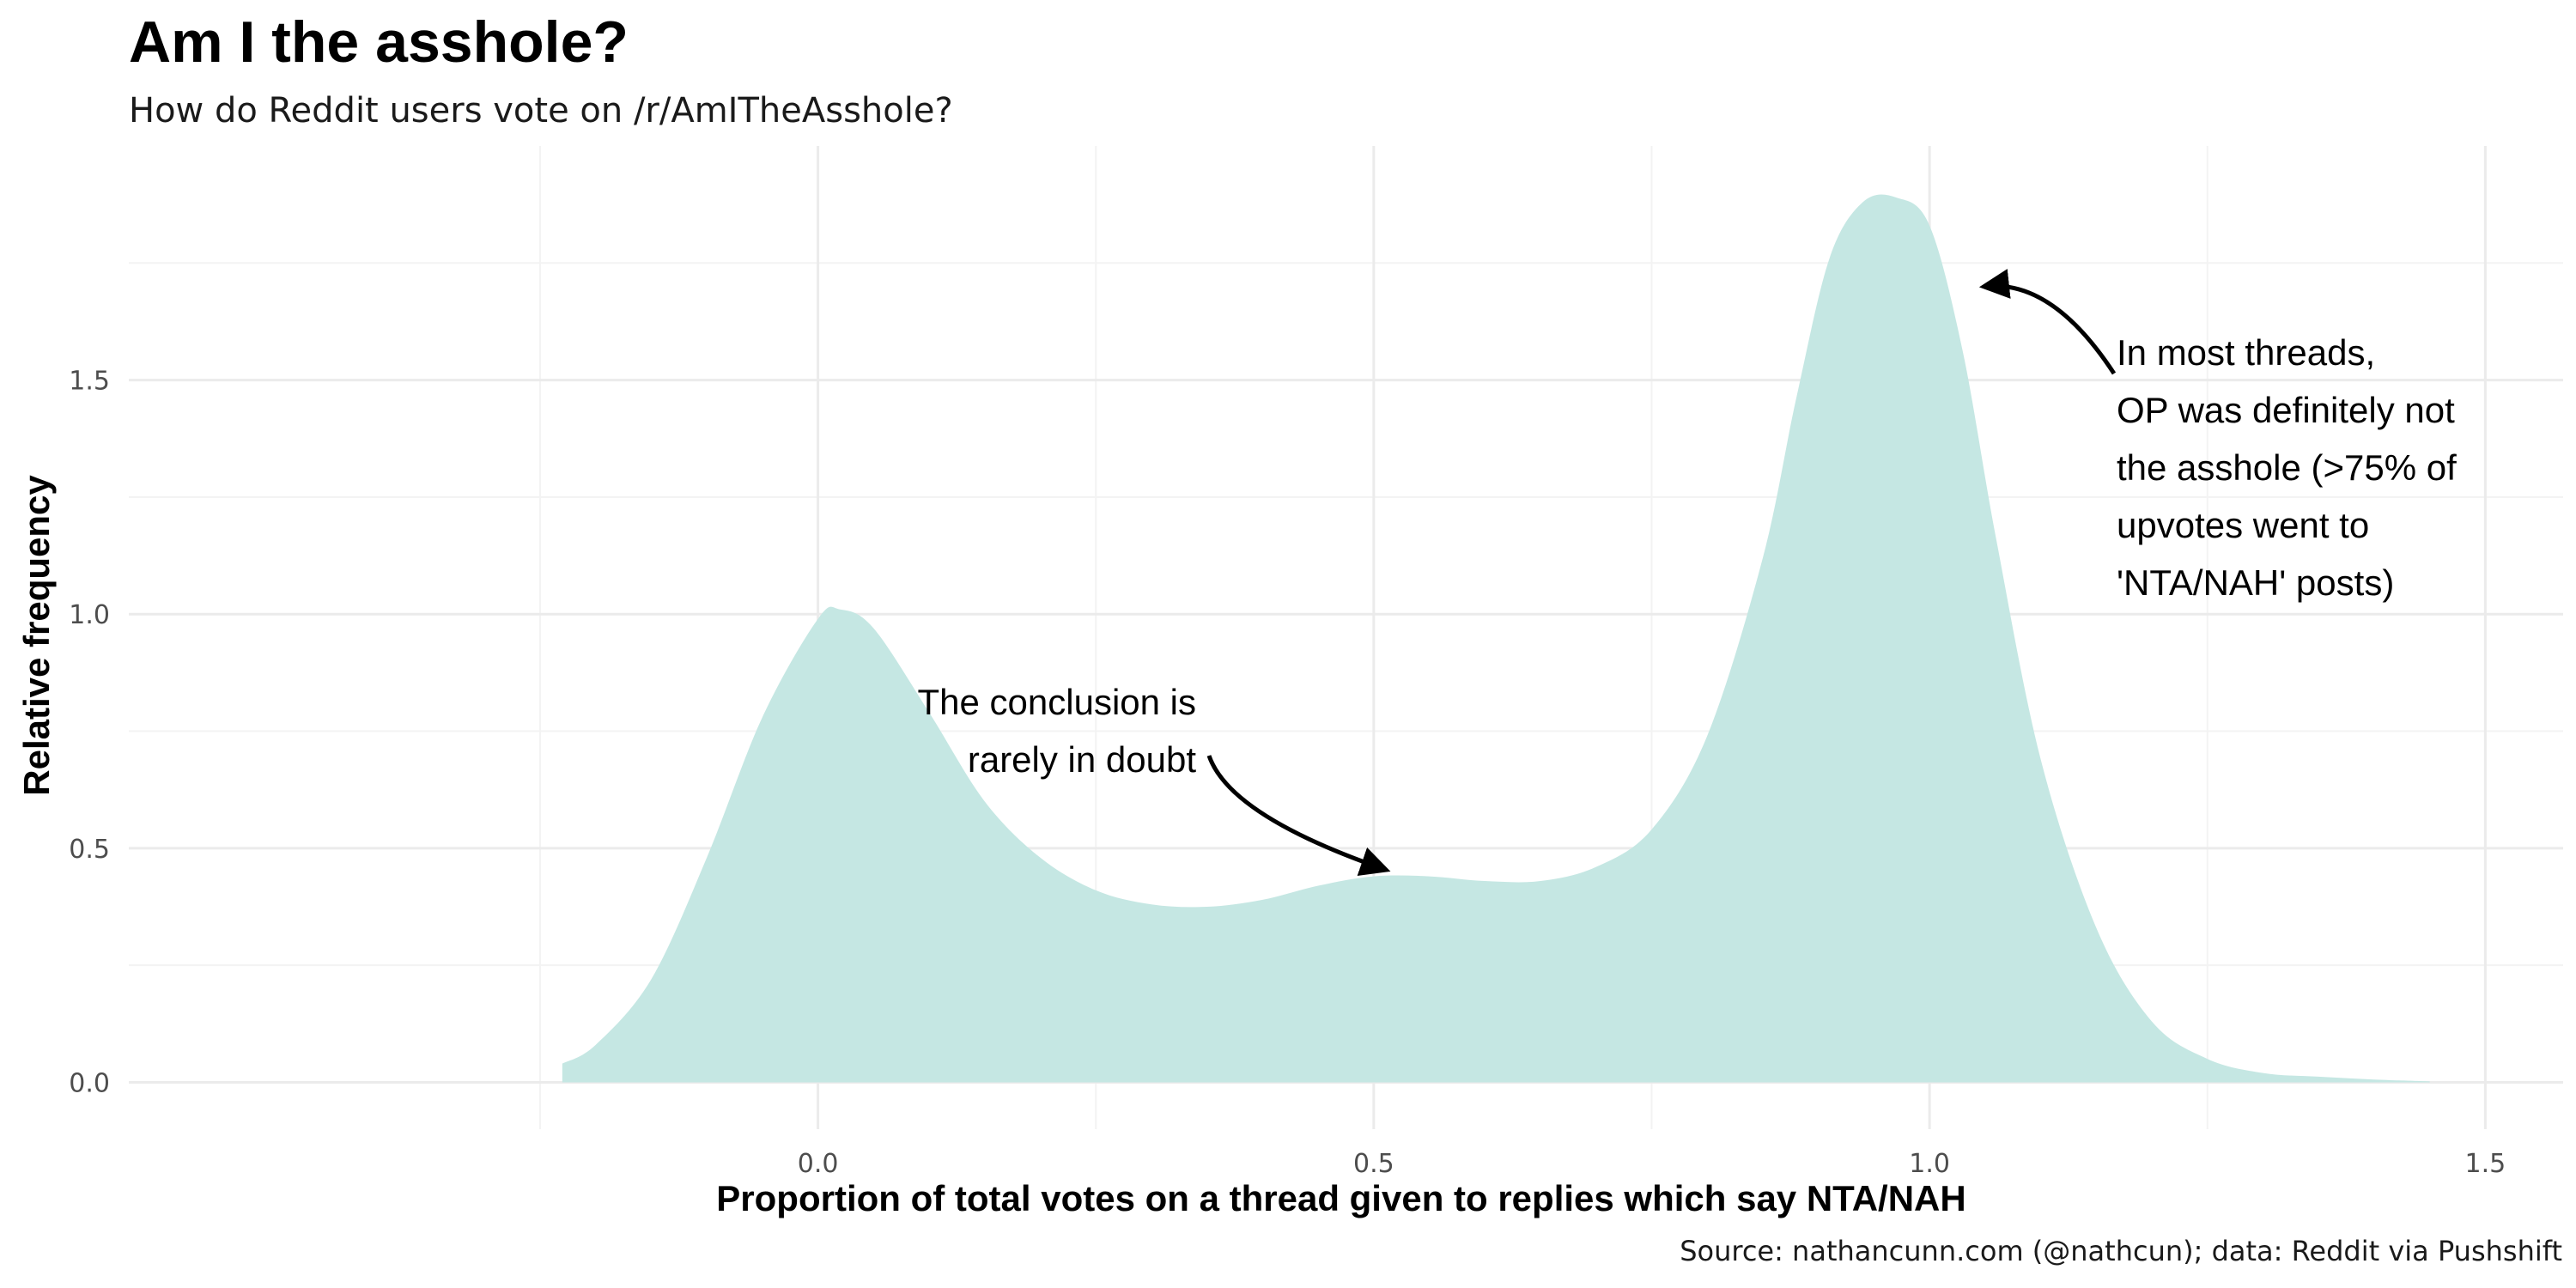 The image size is (2576, 1288). What do you see at coordinates (2286, 410) in the screenshot?
I see `annotation-line: OP was definitely not` at bounding box center [2286, 410].